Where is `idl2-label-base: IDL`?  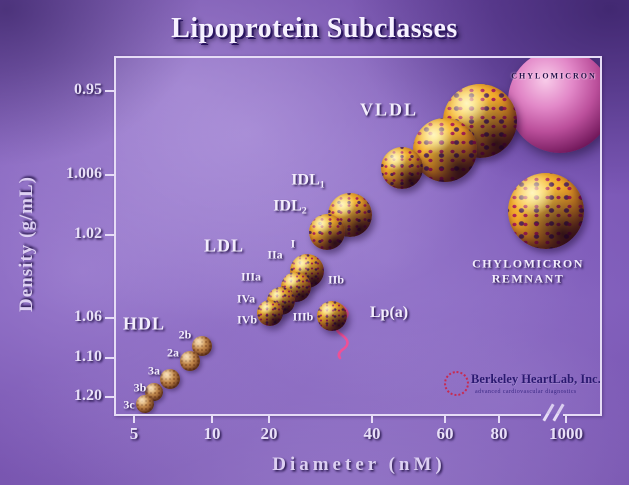 idl2-label-base: IDL is located at coordinates (287, 206).